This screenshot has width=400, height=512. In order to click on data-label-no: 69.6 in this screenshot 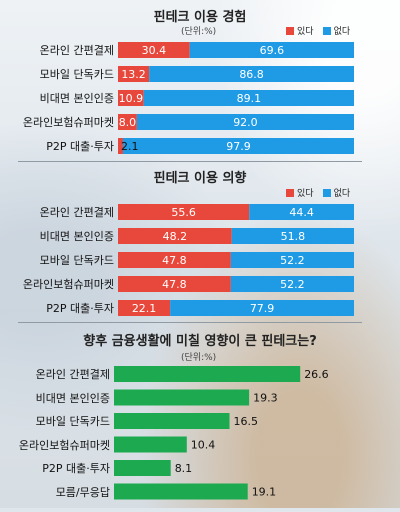, I will do `click(272, 50)`.